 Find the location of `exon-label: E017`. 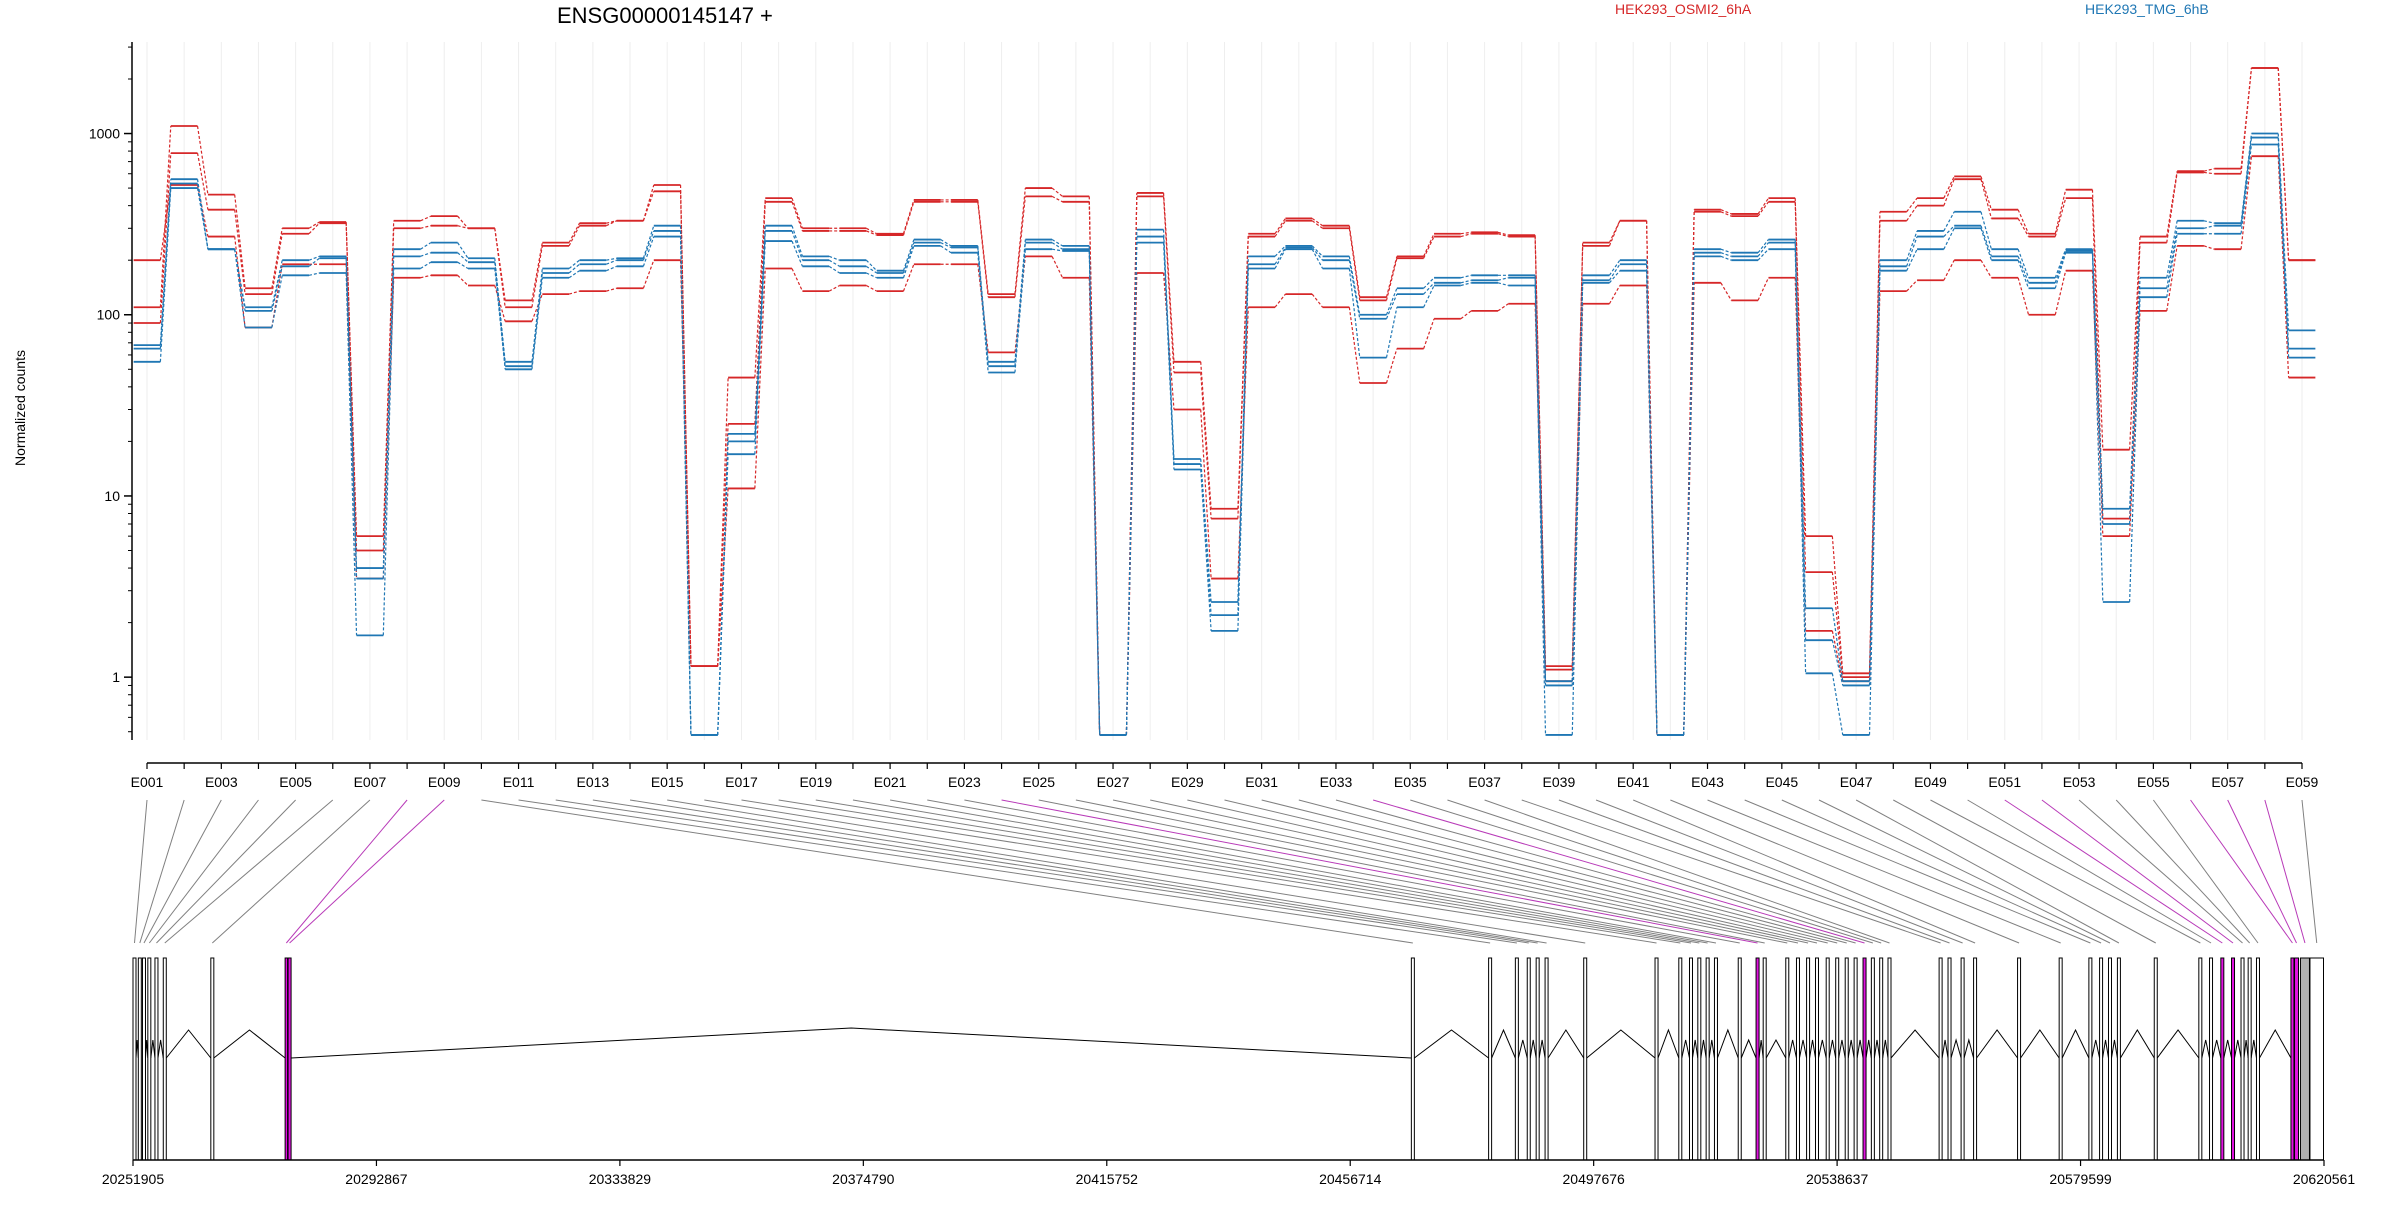

exon-label: E017 is located at coordinates (741, 782).